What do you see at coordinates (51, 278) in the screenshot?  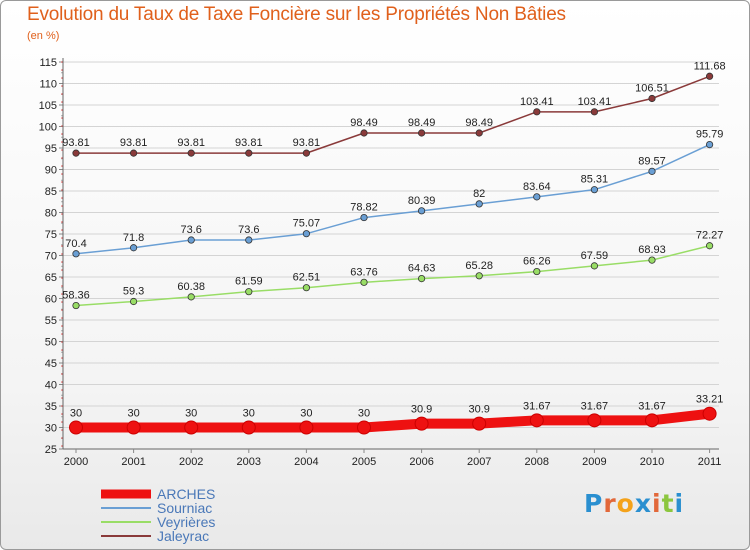 I see `y-tick-label: 65` at bounding box center [51, 278].